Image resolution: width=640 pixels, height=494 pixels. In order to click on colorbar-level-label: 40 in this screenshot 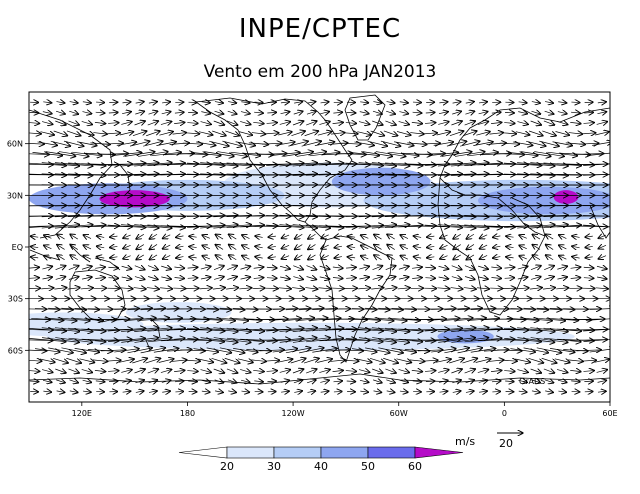, I will do `click(321, 466)`.